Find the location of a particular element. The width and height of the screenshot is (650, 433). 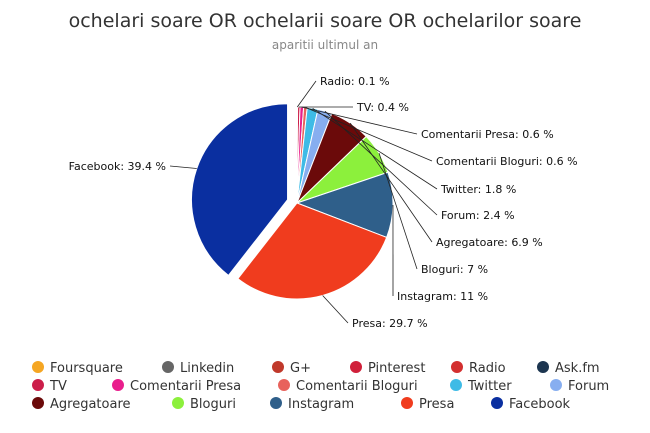

data-label-forum: Forum: 2.4 % is located at coordinates (478, 215).